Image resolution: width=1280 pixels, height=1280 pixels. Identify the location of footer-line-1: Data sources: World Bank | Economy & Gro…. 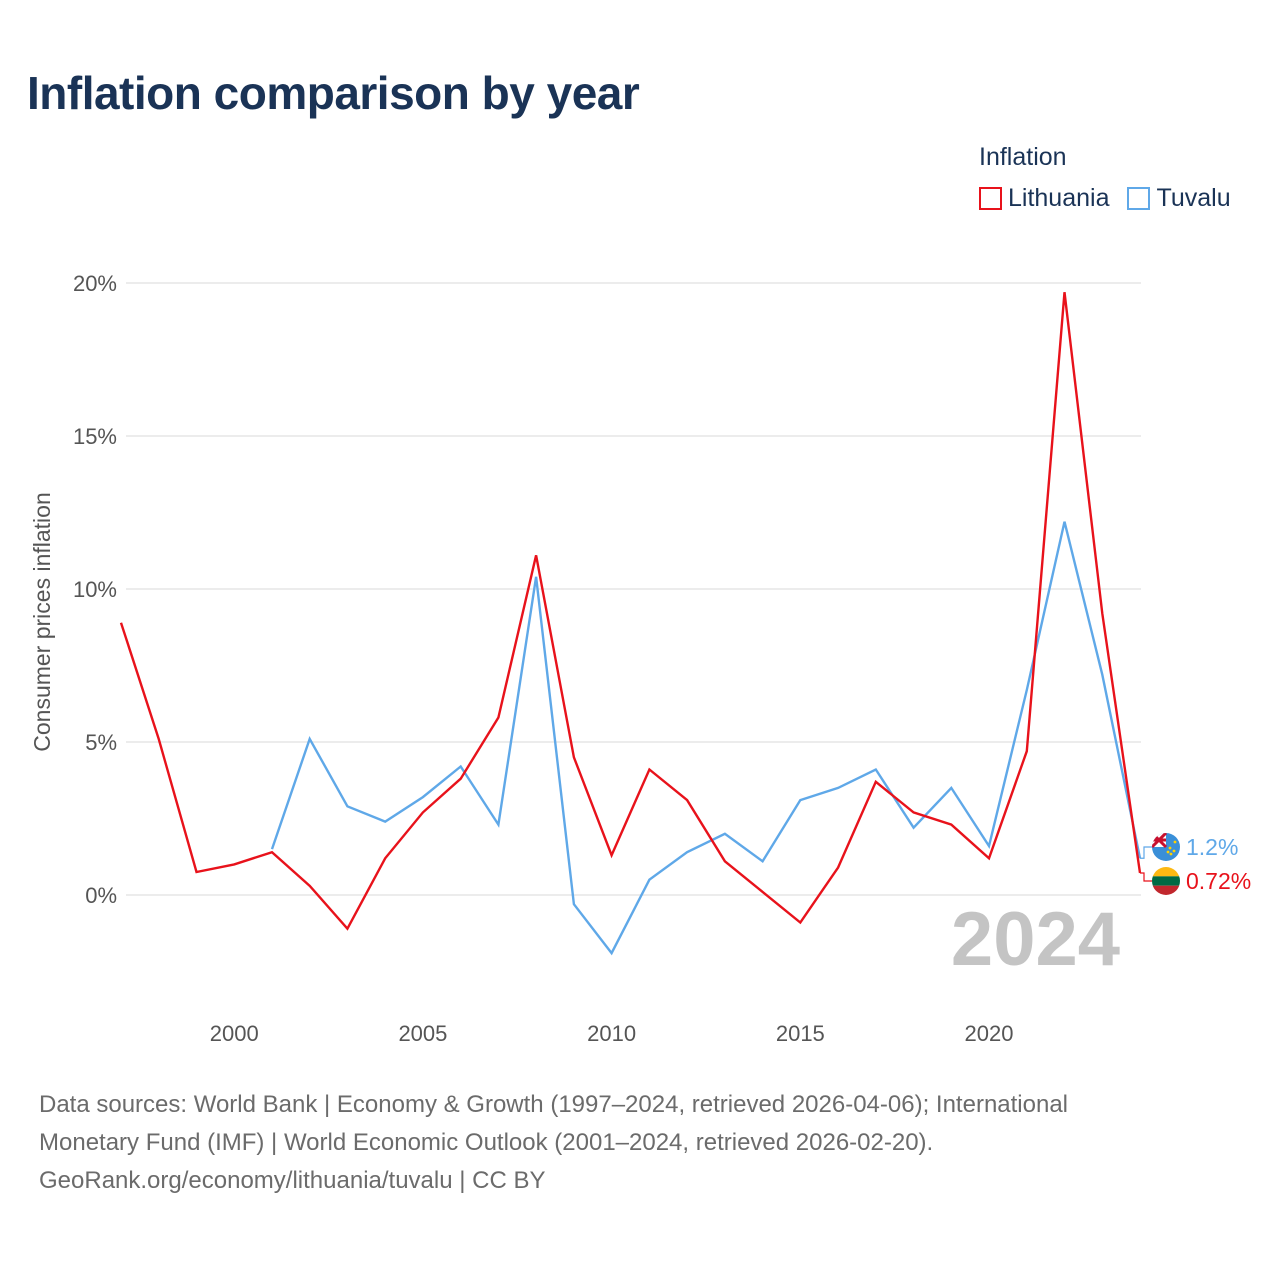
(554, 1104).